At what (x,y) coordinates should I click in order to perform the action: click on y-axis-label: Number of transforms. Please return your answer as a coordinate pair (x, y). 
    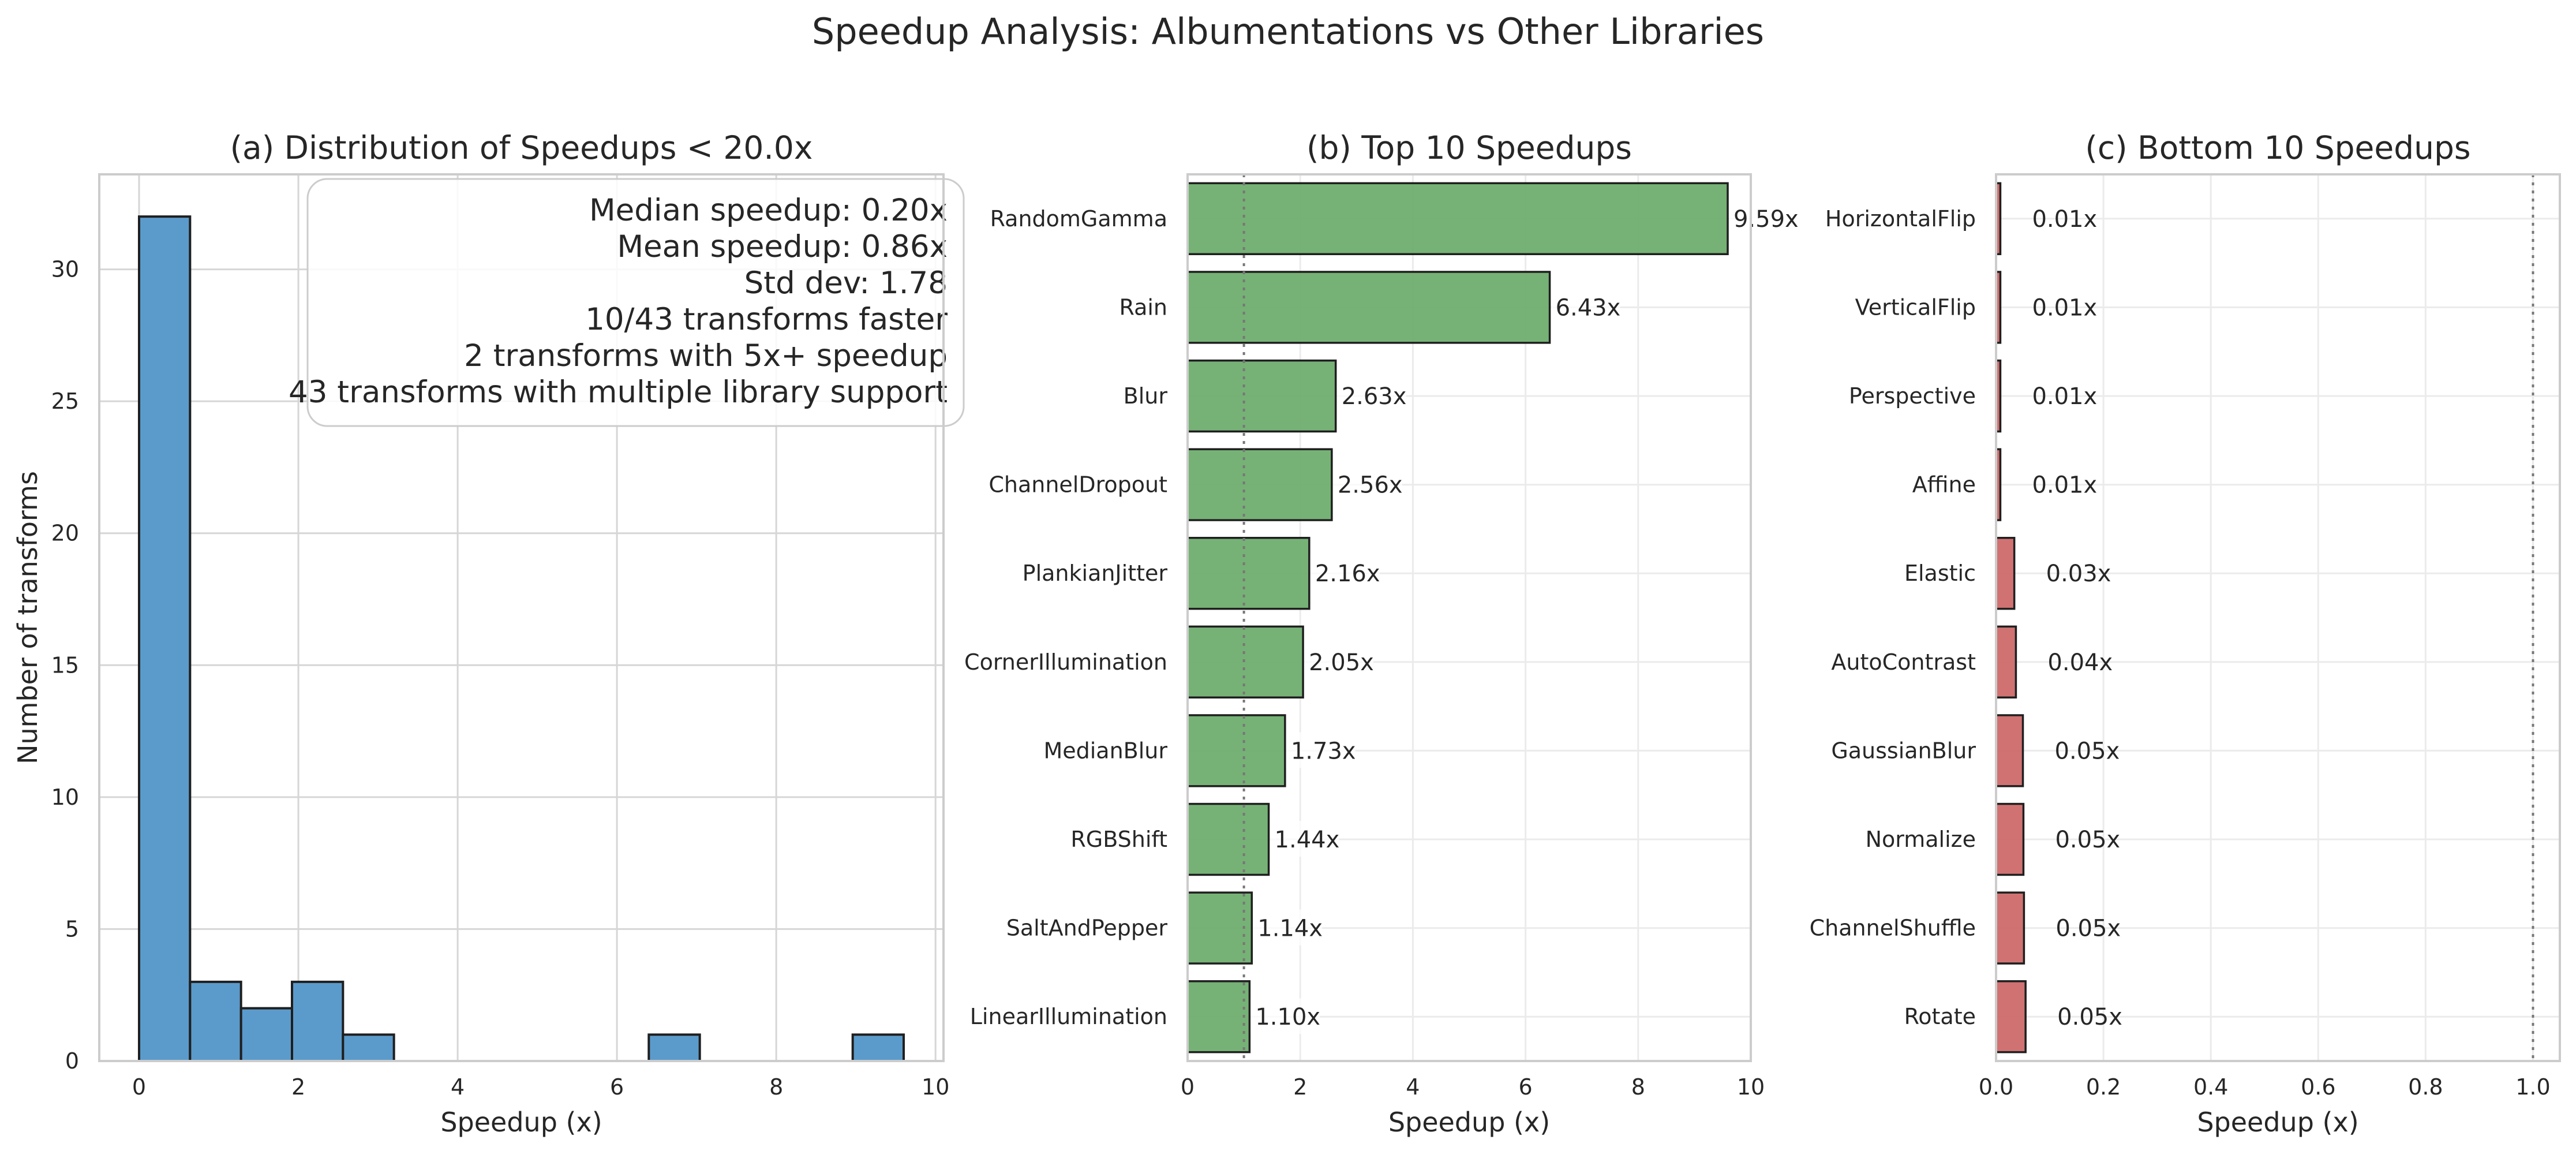
    Looking at the image, I should click on (27, 617).